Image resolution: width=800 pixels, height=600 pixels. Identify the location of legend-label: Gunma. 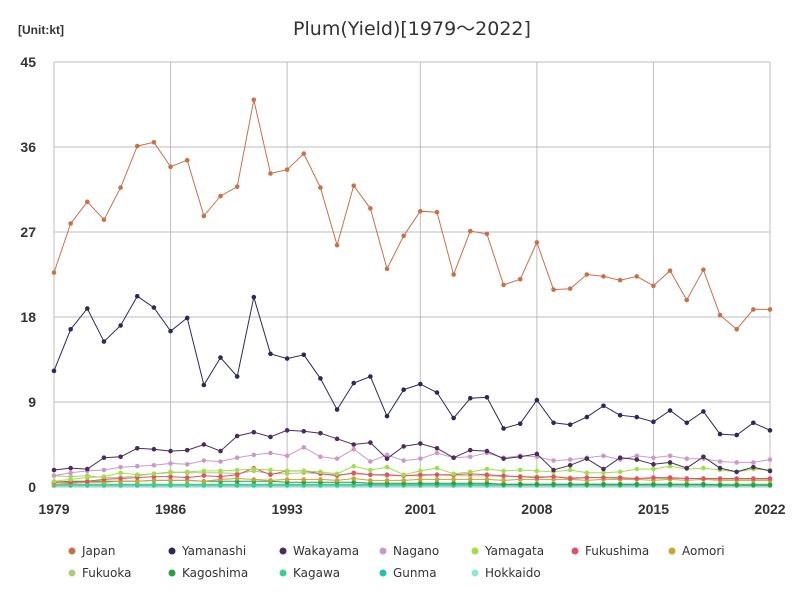
(415, 573).